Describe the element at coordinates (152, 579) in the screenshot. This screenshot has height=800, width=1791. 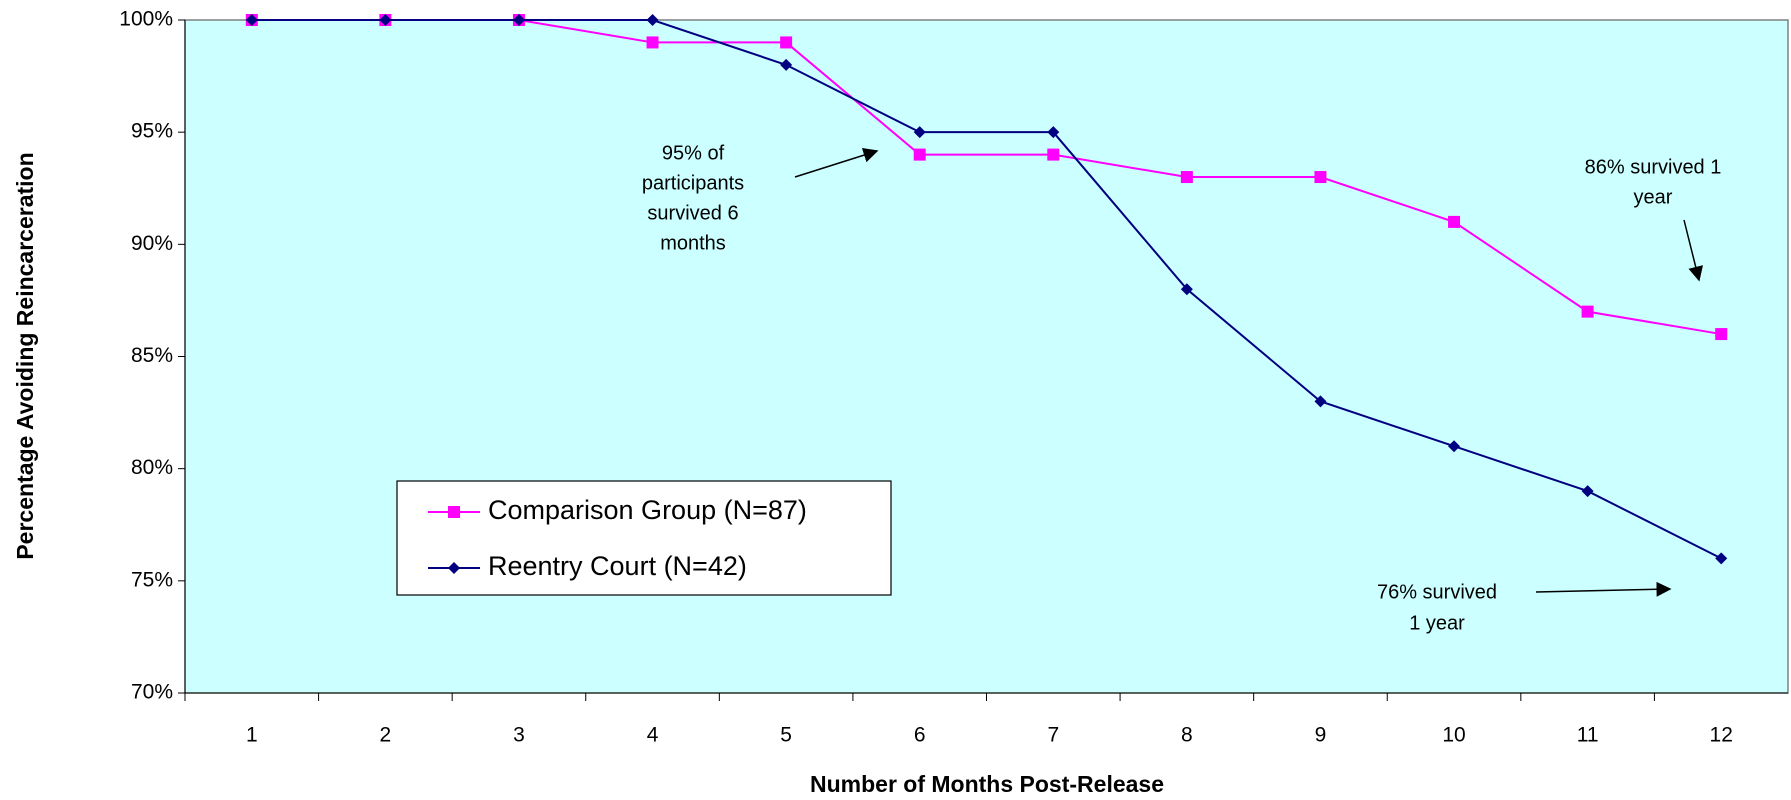
I see `y-tick-label: 75%` at that location.